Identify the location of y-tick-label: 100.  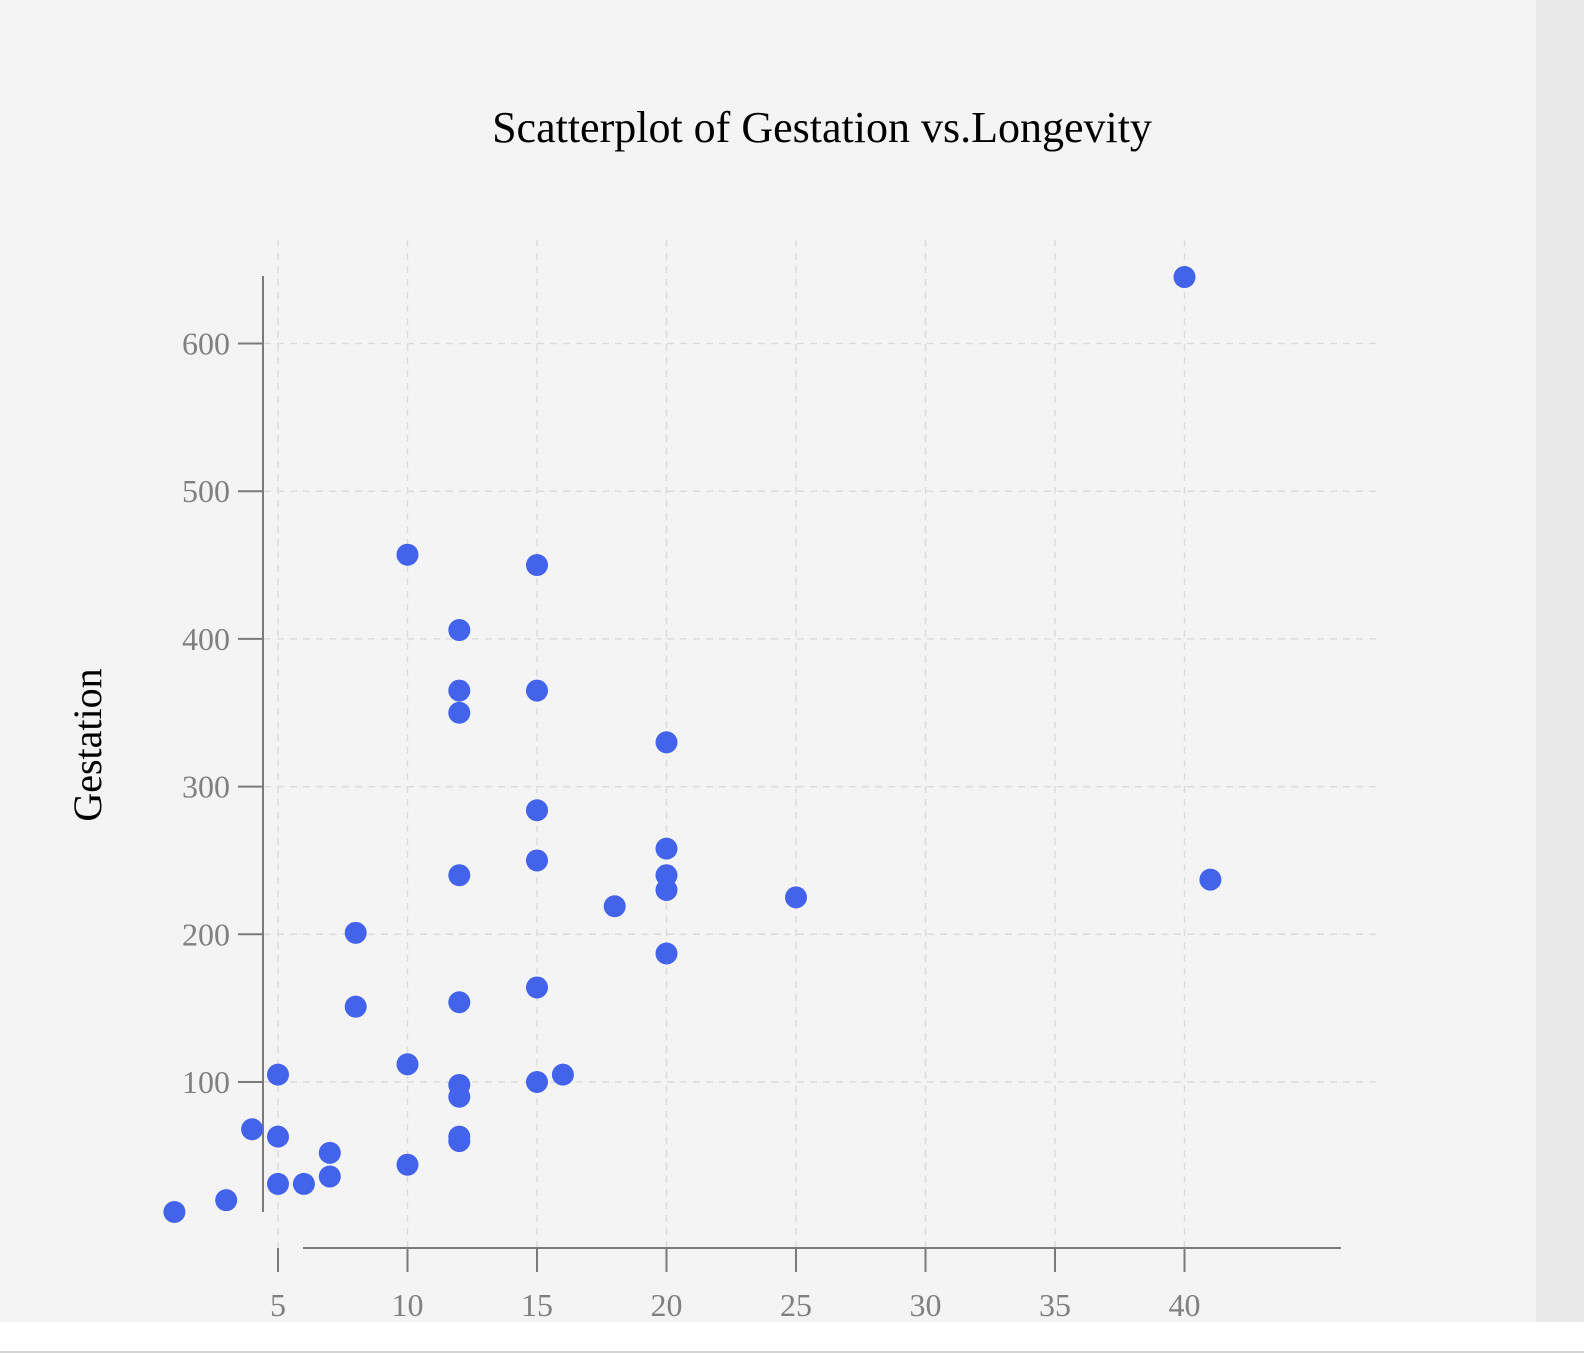
(206, 1082).